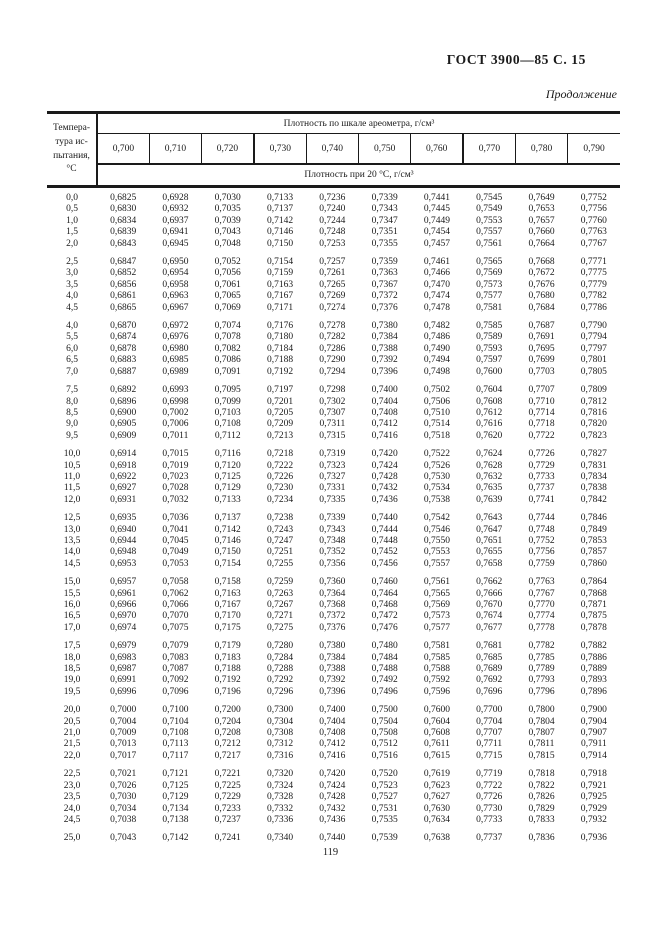 This screenshot has width=661, height=936. I want to click on density-value-cell: 0,7030, so click(123, 797).